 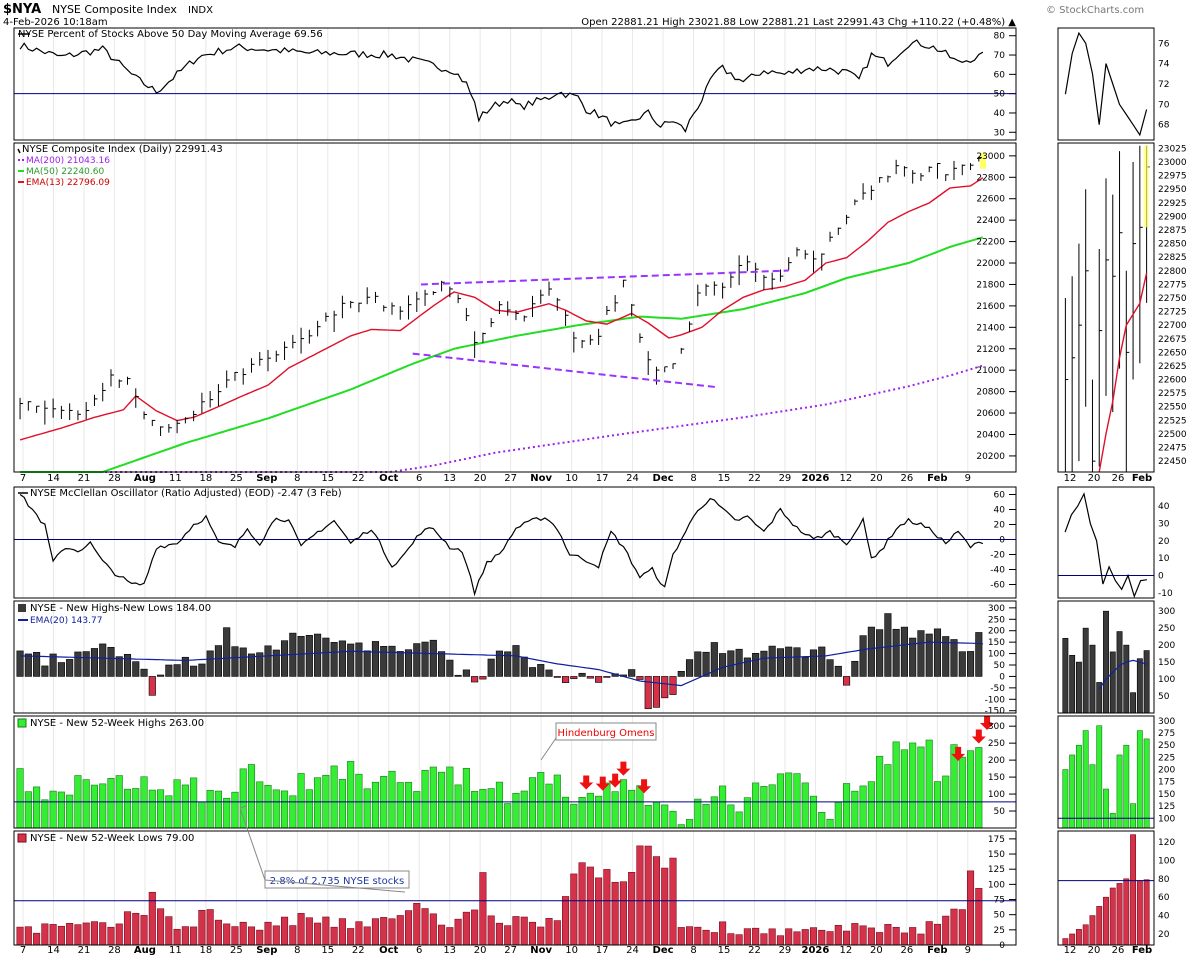 I want to click on zoom-x-tick-label: 12, so click(x=1070, y=950).